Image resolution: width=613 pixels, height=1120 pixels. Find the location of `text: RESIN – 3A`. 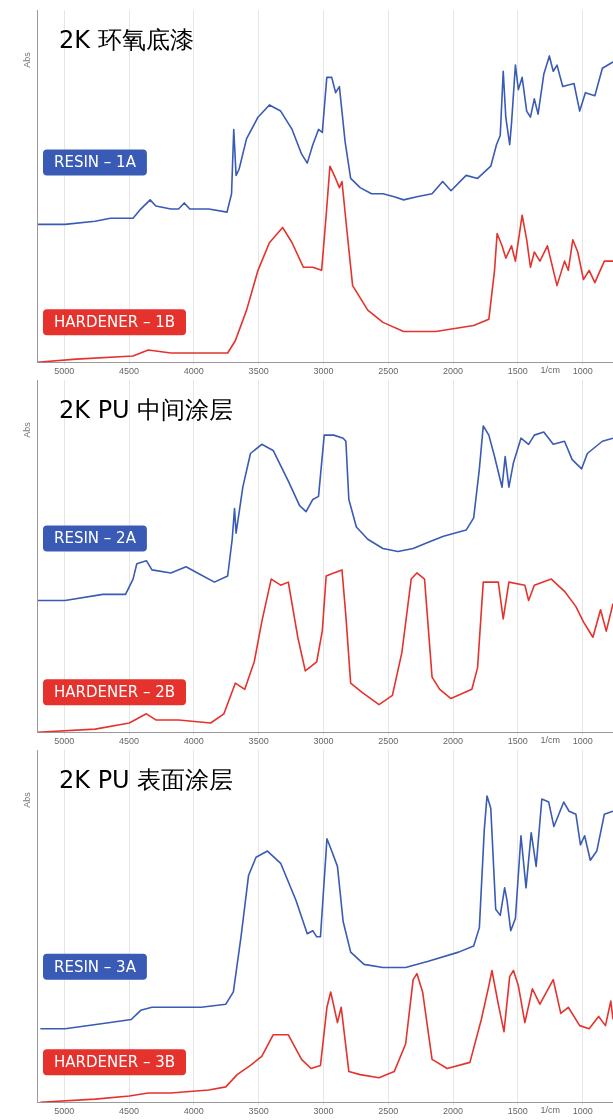

text: RESIN – 3A is located at coordinates (95, 966).